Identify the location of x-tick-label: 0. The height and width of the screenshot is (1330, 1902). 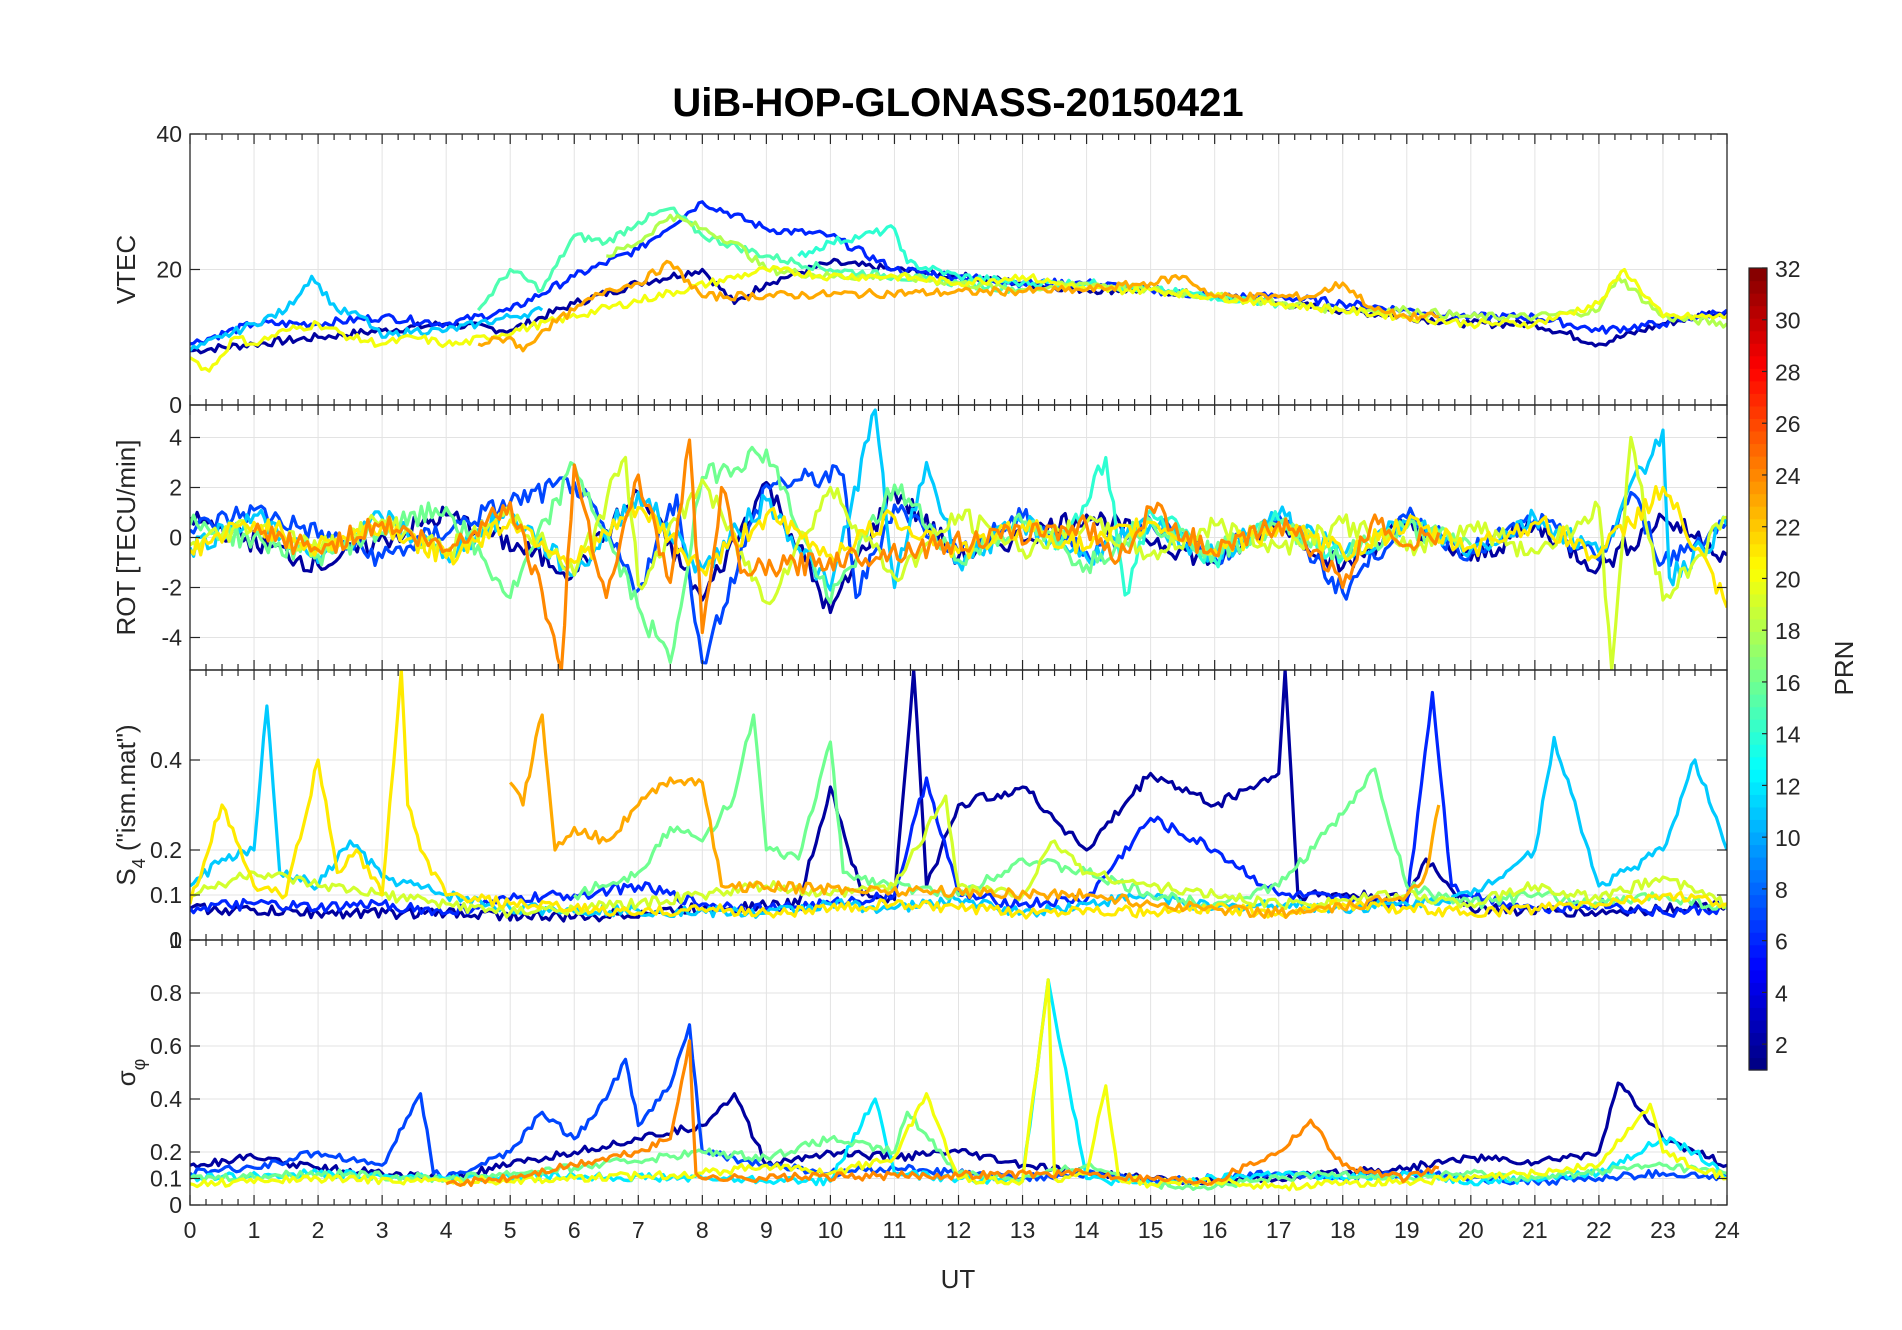
(190, 1230).